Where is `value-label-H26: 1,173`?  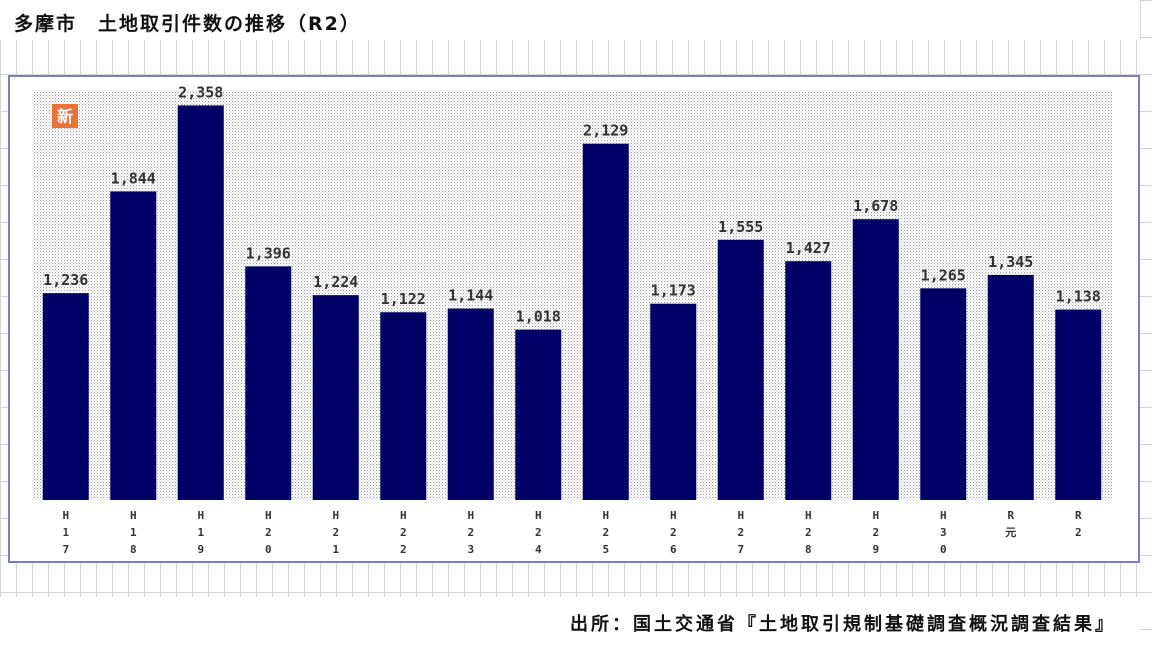 value-label-H26: 1,173 is located at coordinates (673, 291).